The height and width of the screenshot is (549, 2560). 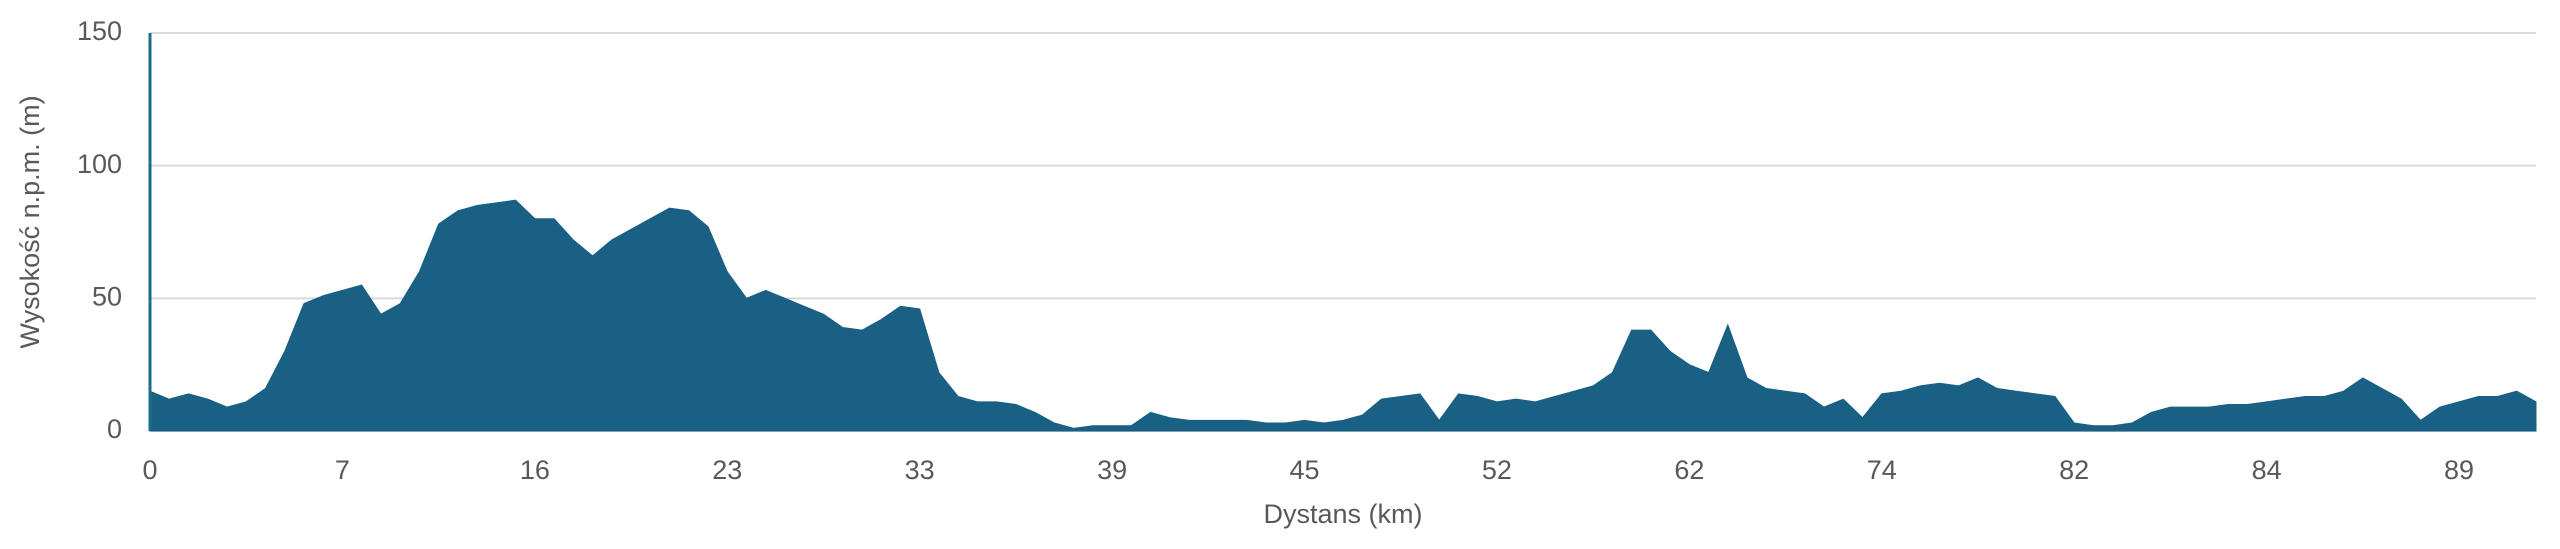 What do you see at coordinates (114, 429) in the screenshot?
I see `y-tick-label: 0` at bounding box center [114, 429].